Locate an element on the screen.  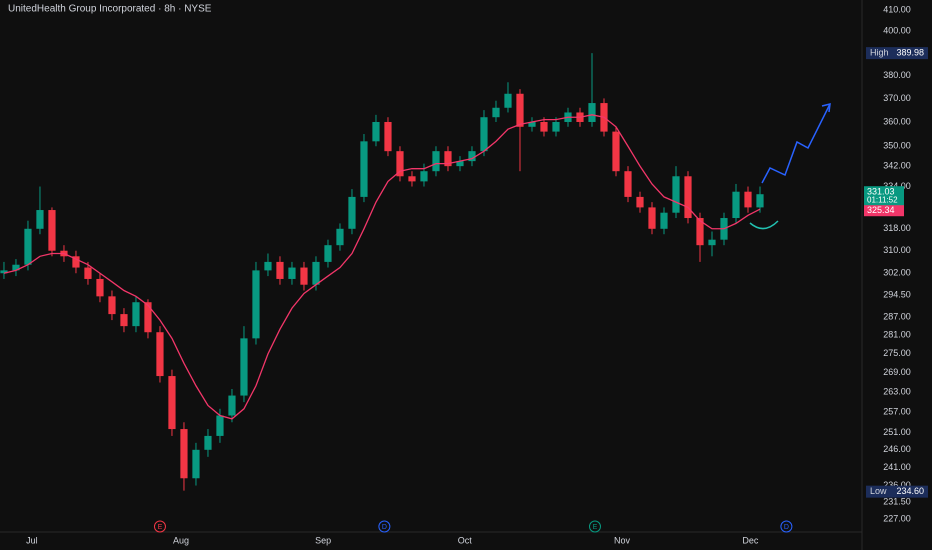
event-letter: E is located at coordinates (160, 527).